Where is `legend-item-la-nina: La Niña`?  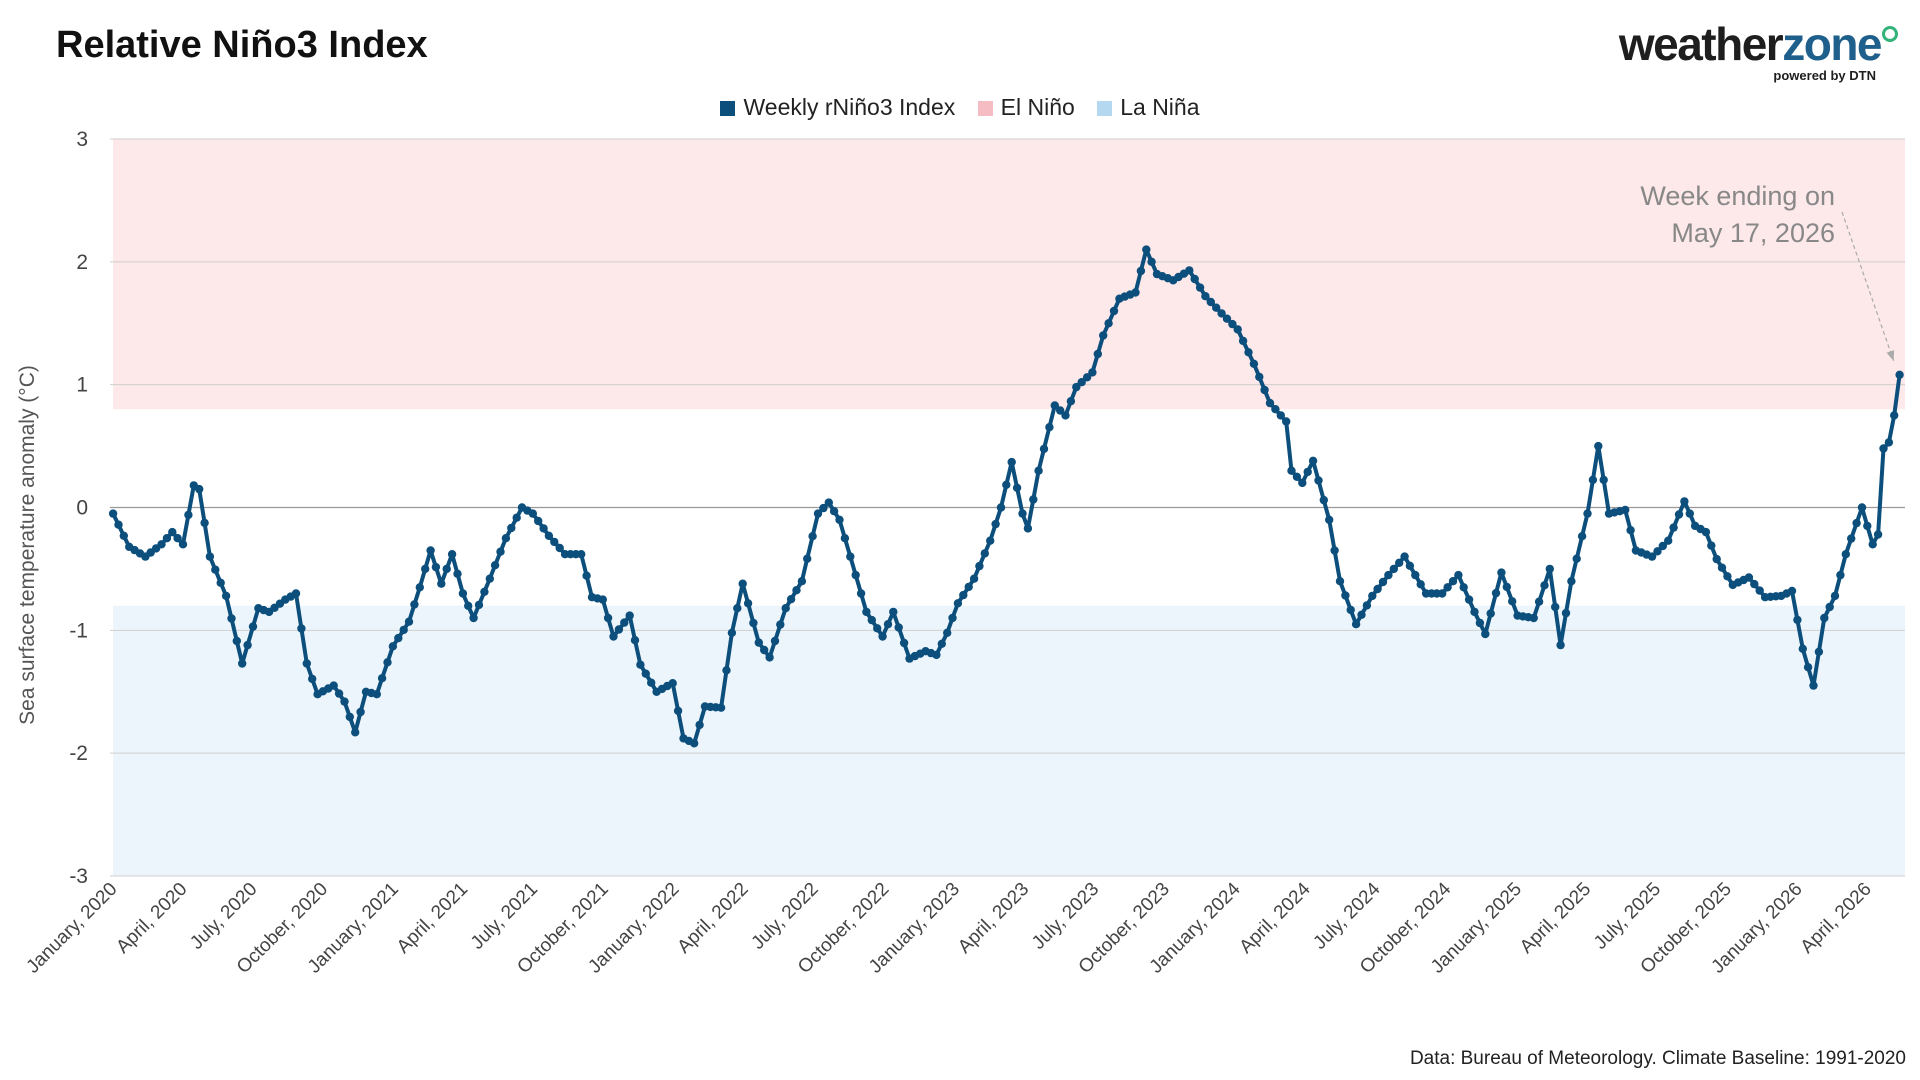
legend-item-la-nina: La Niña is located at coordinates (1148, 107).